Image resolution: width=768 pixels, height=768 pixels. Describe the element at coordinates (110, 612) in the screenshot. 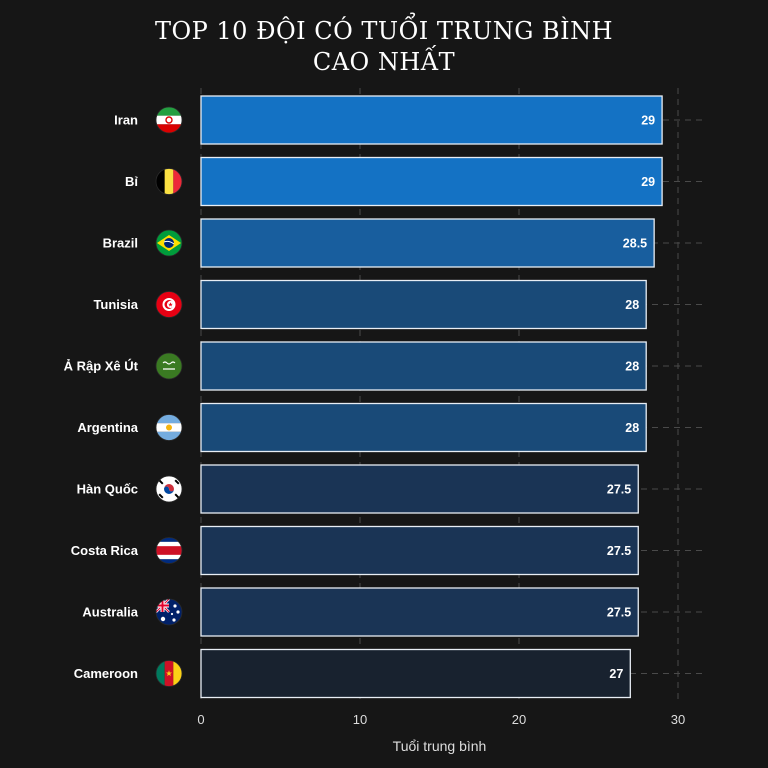

I see `category-label: Australia` at that location.